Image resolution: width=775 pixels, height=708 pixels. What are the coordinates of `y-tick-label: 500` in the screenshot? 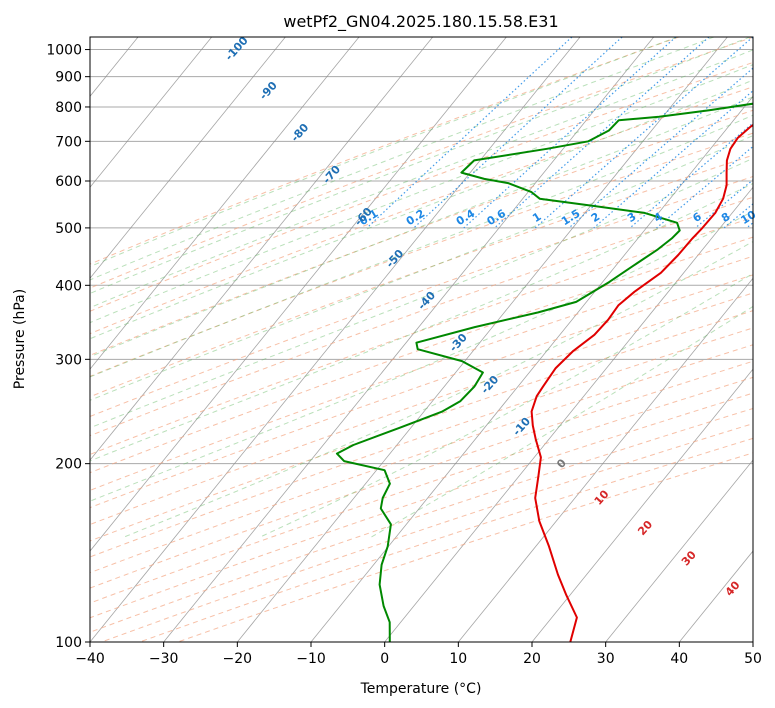 It's located at (68, 229).